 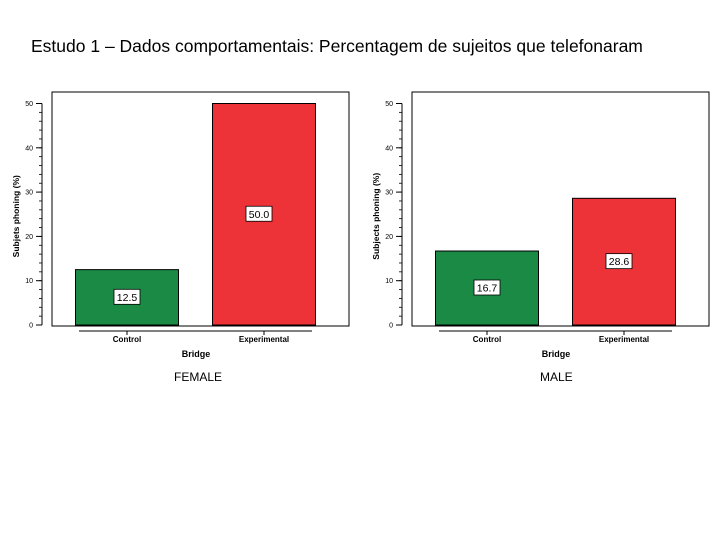 I want to click on data-label-experimental: 28.6, so click(x=619, y=262).